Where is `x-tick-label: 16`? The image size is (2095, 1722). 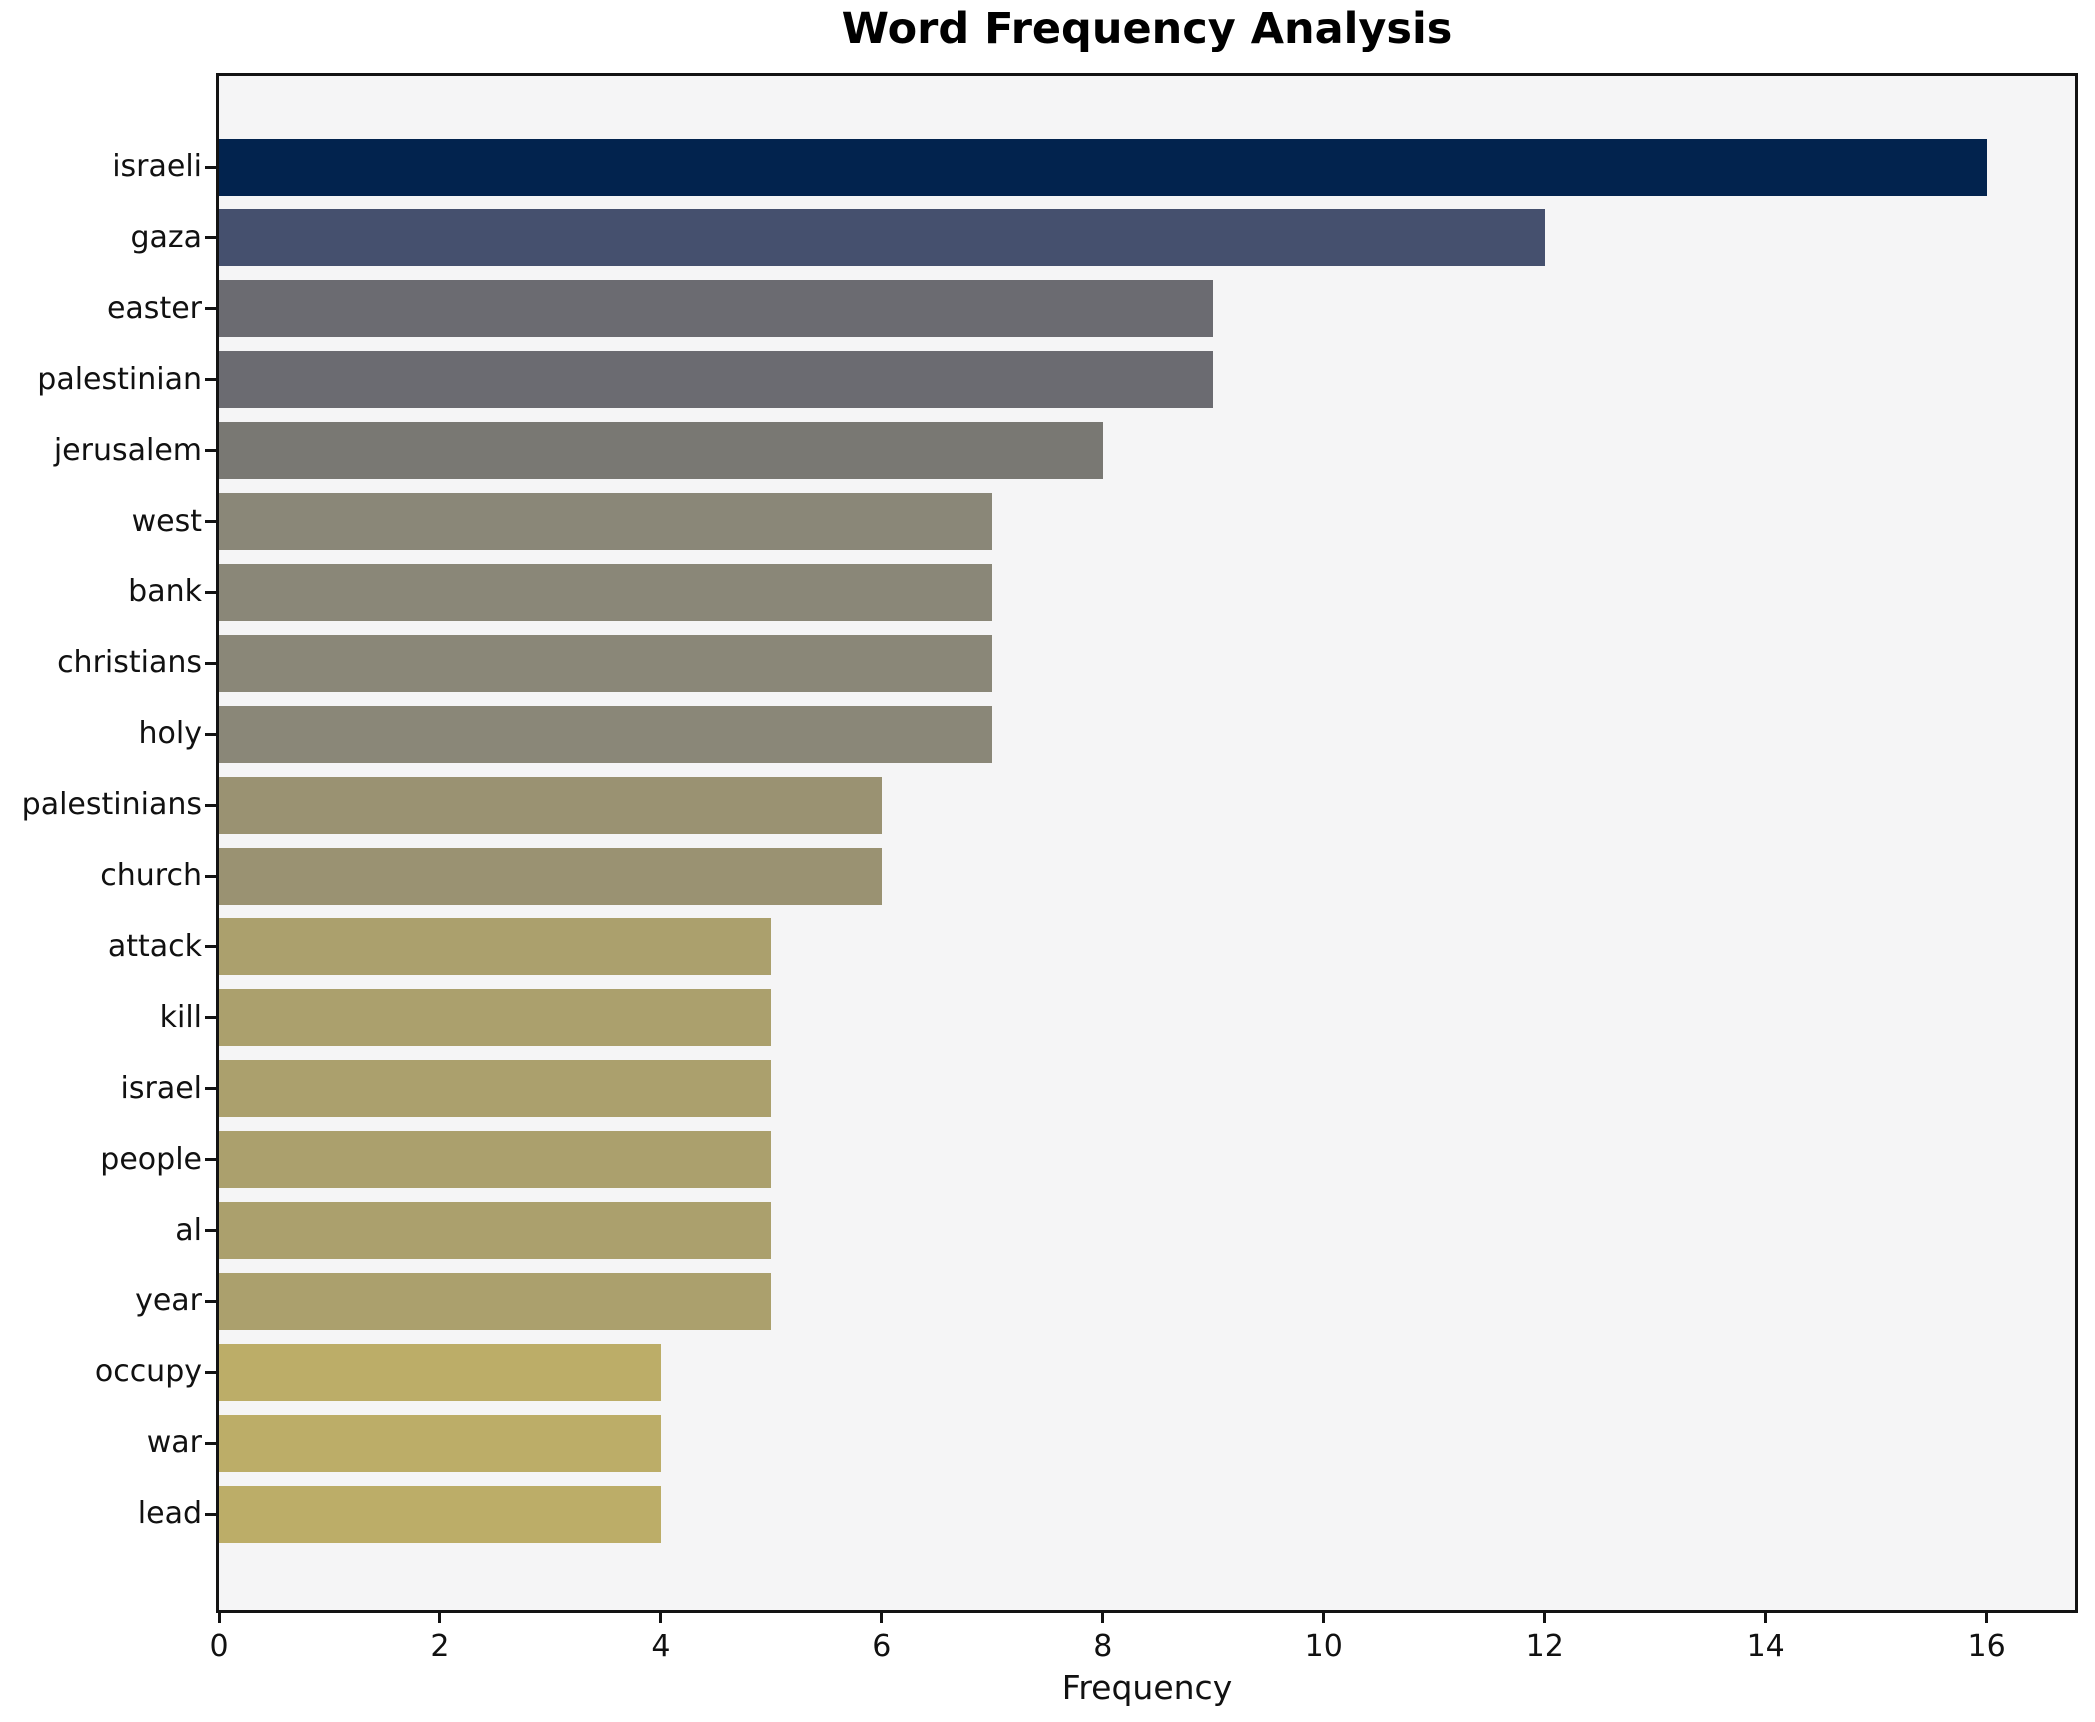 x-tick-label: 16 is located at coordinates (1986, 1646).